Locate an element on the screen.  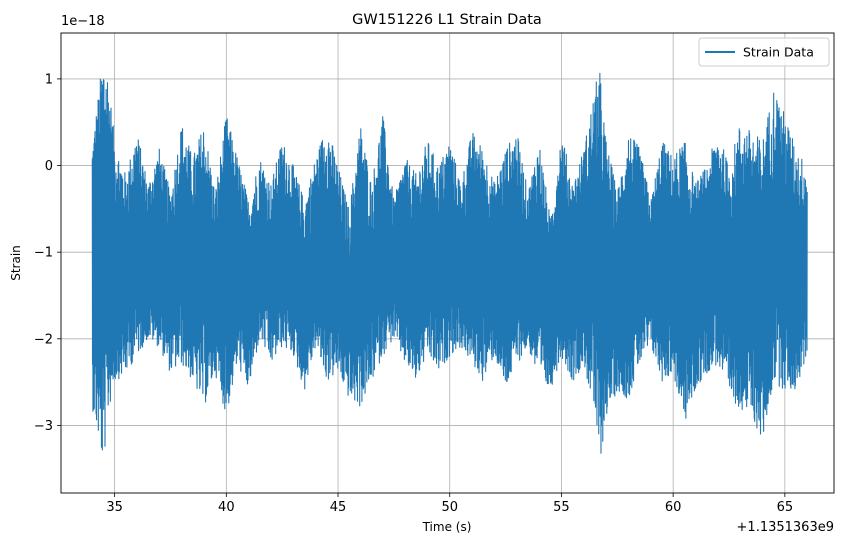
x-tick-label: 45 is located at coordinates (338, 507).